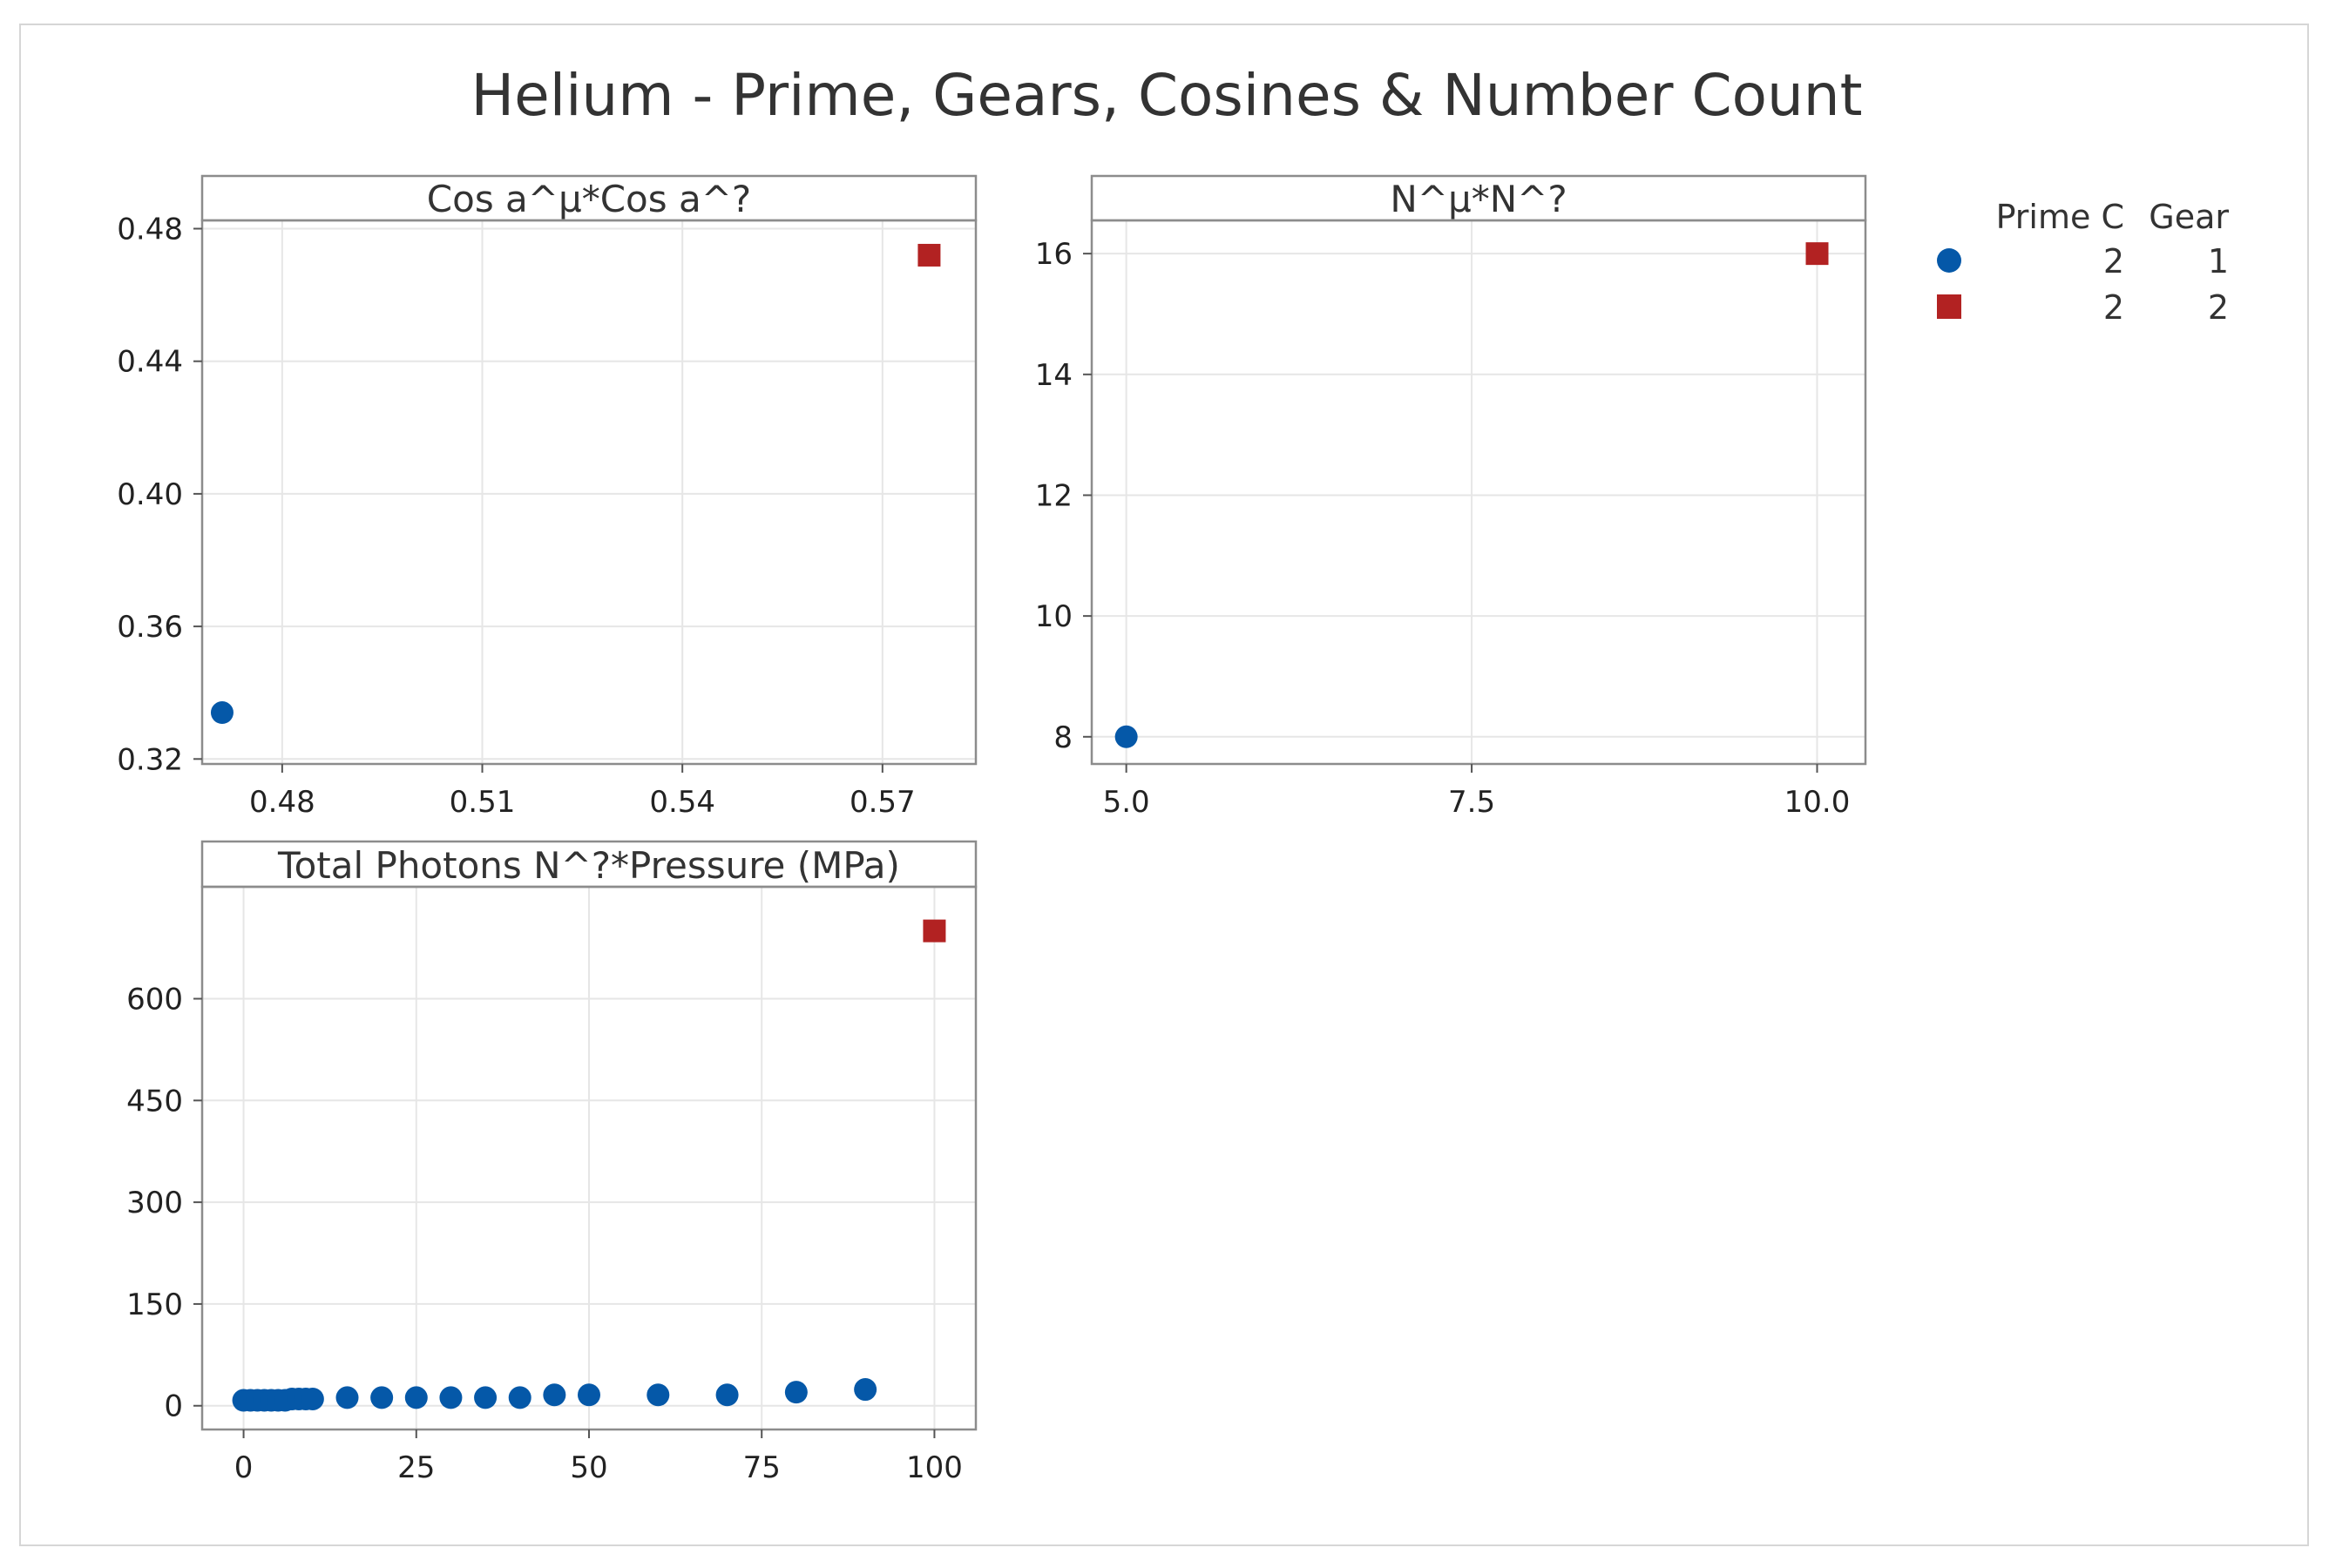  What do you see at coordinates (883, 802) in the screenshot?
I see `x-tick-label: 0.57` at bounding box center [883, 802].